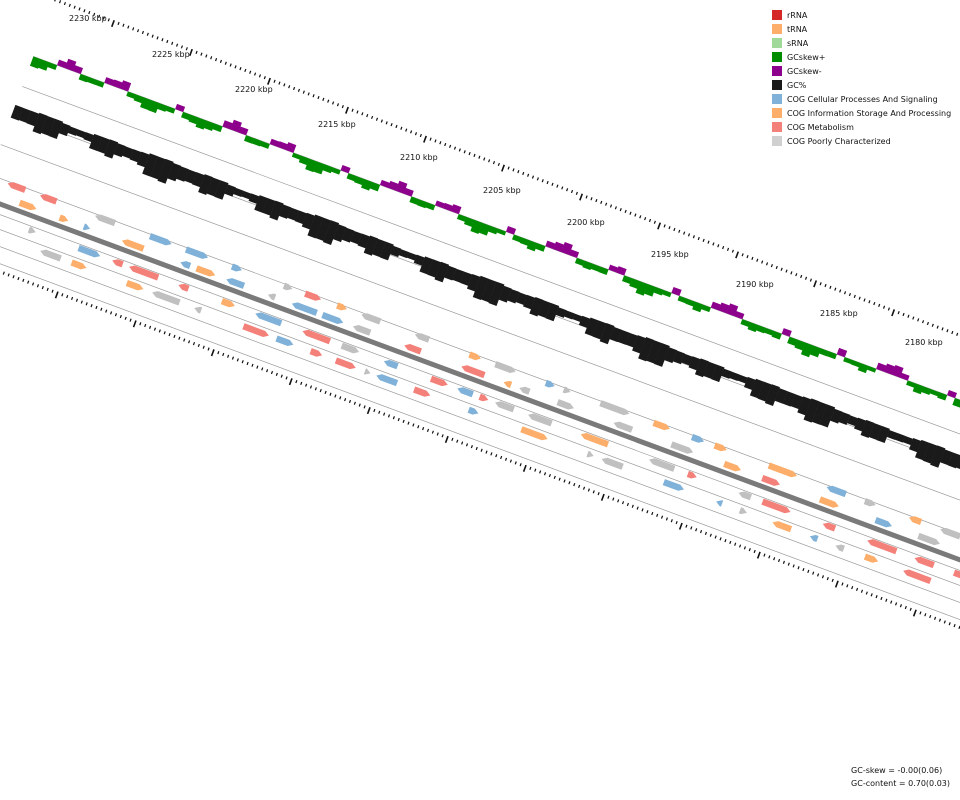 This screenshot has height=800, width=960. Describe the element at coordinates (171, 54) in the screenshot. I see `scale-label: 2225 kbp` at that location.